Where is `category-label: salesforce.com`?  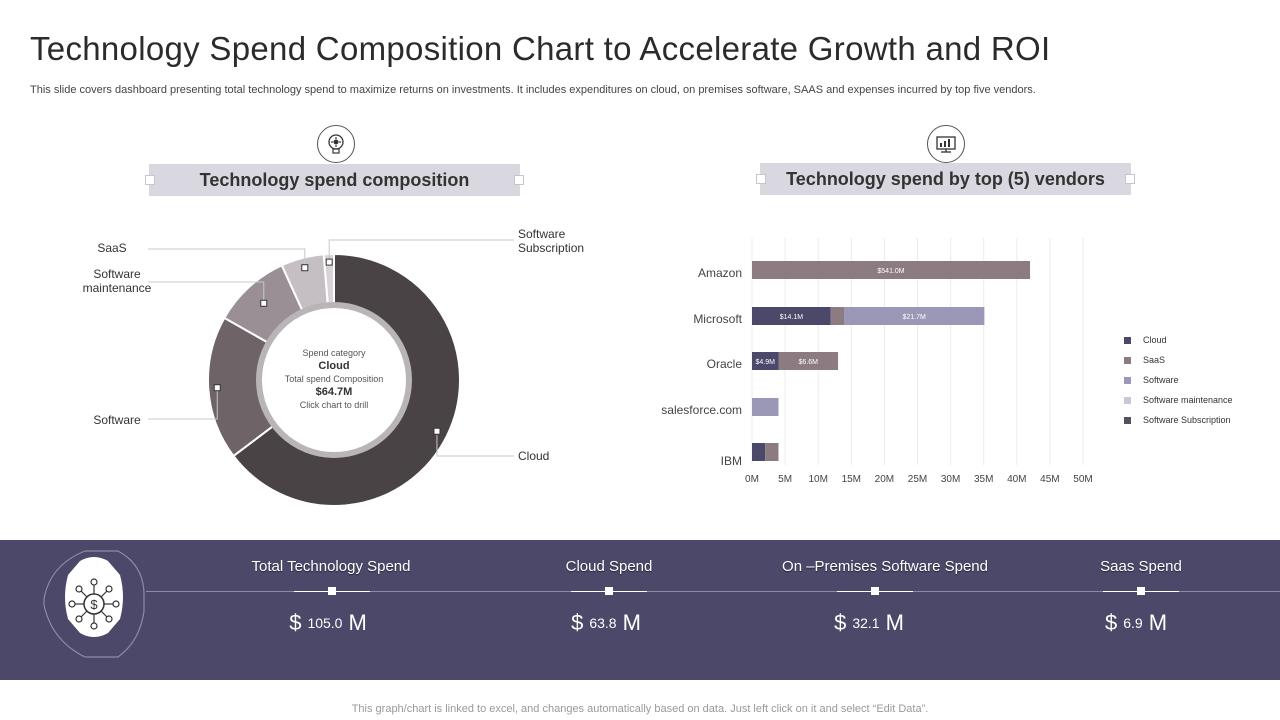
category-label: salesforce.com is located at coordinates (701, 410).